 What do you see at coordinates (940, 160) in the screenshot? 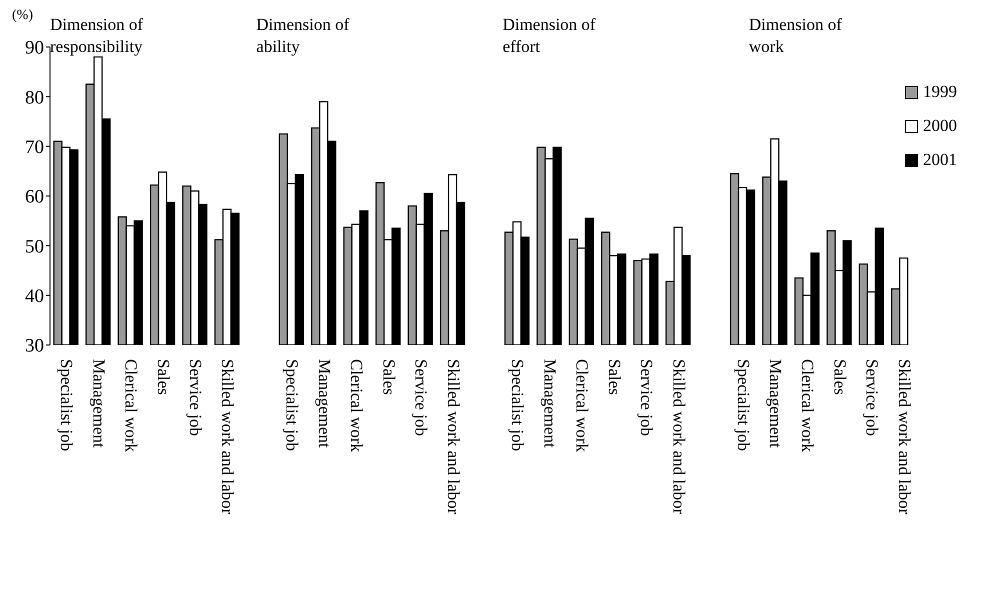
I see `legend-label: 2001` at bounding box center [940, 160].